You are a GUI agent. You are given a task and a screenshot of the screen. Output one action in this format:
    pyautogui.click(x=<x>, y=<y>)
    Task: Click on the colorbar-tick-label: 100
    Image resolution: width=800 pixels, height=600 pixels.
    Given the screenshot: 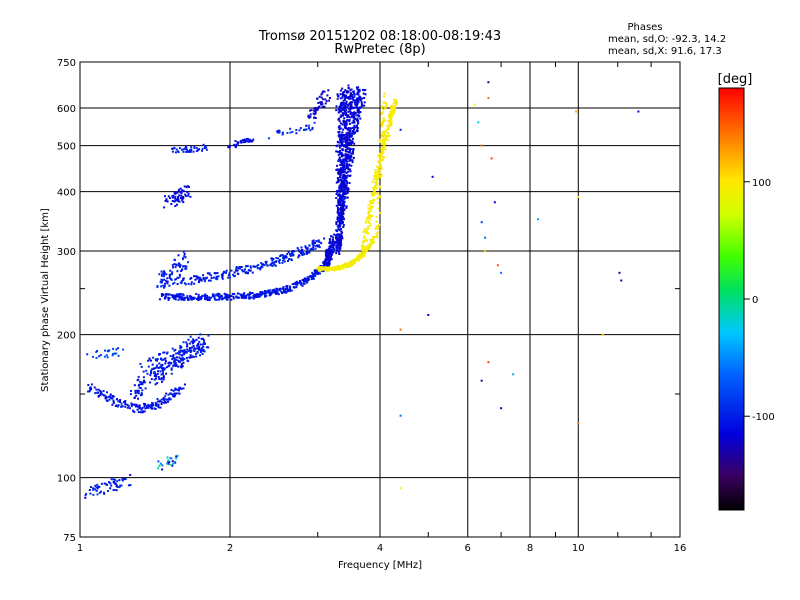 What is the action you would take?
    pyautogui.click(x=761, y=183)
    